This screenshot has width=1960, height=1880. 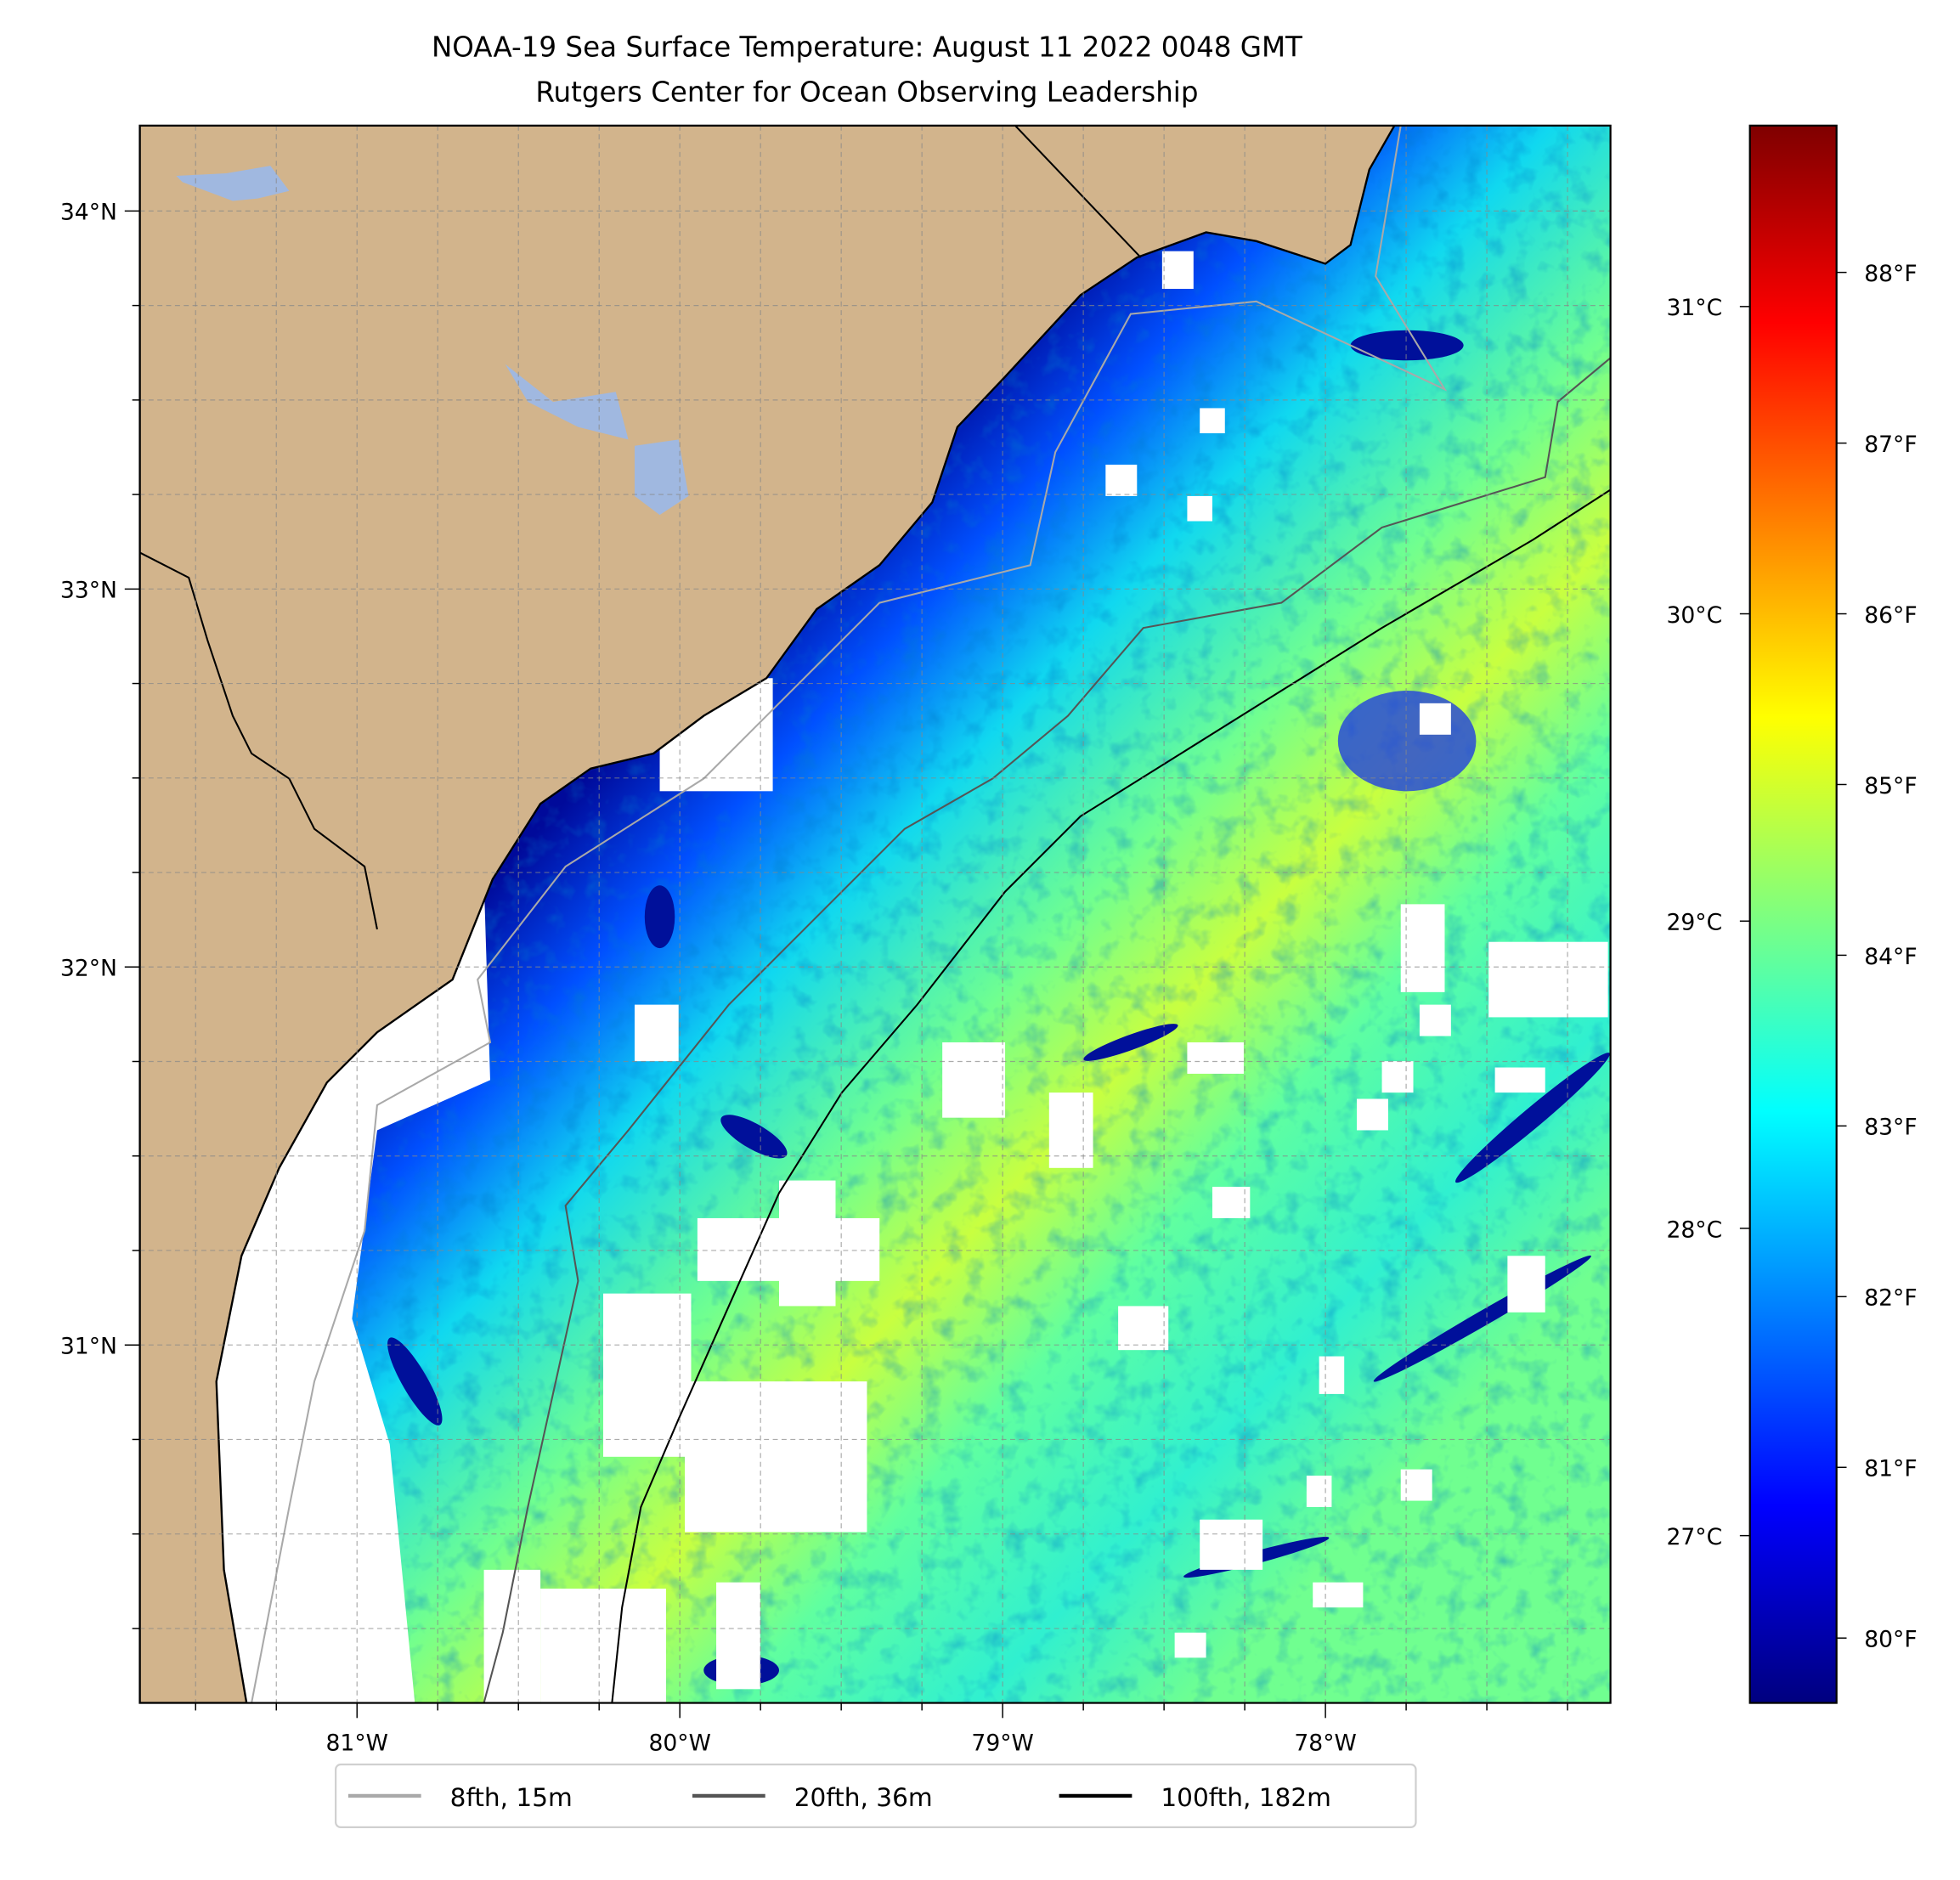 I want to click on colorbar-f-label: 85°F, so click(x=1891, y=786).